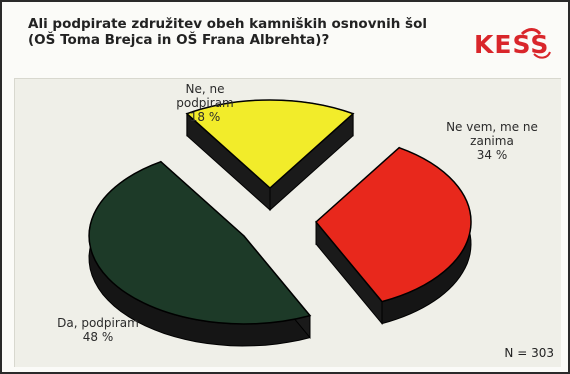 The width and height of the screenshot is (570, 374). I want to click on label-da-podpiram-line1: Da, podpiram, so click(98, 323).